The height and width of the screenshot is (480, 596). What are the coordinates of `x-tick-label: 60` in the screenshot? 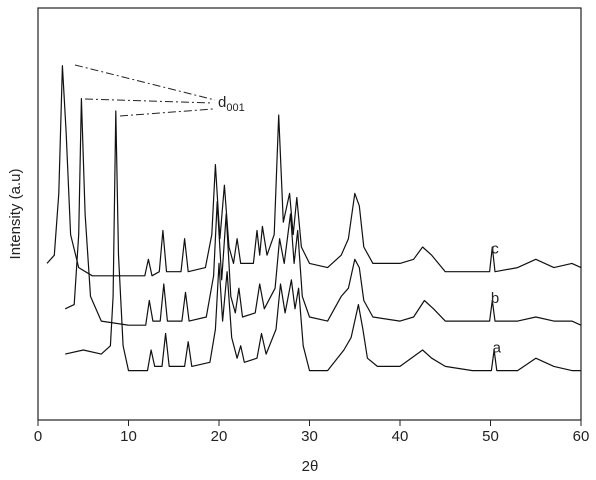 It's located at (581, 436).